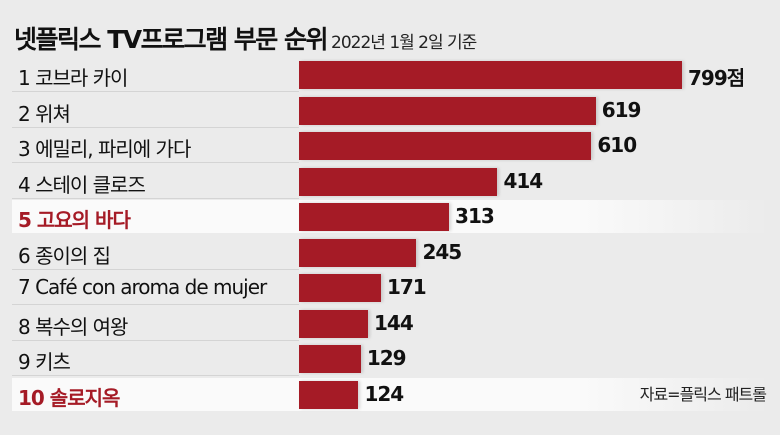 This screenshot has height=435, width=780. What do you see at coordinates (171, 39) in the screenshot?
I see `chart-title: 넷플릭스 TV프로그램 부문 순위` at bounding box center [171, 39].